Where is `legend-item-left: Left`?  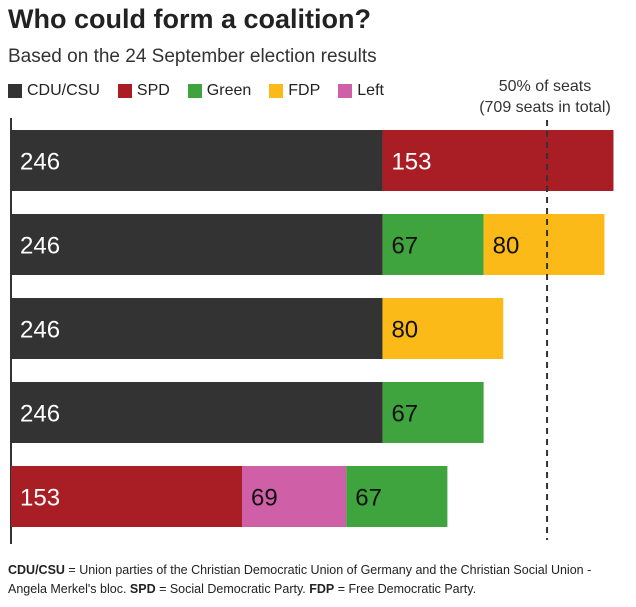
legend-item-left: Left is located at coordinates (361, 91).